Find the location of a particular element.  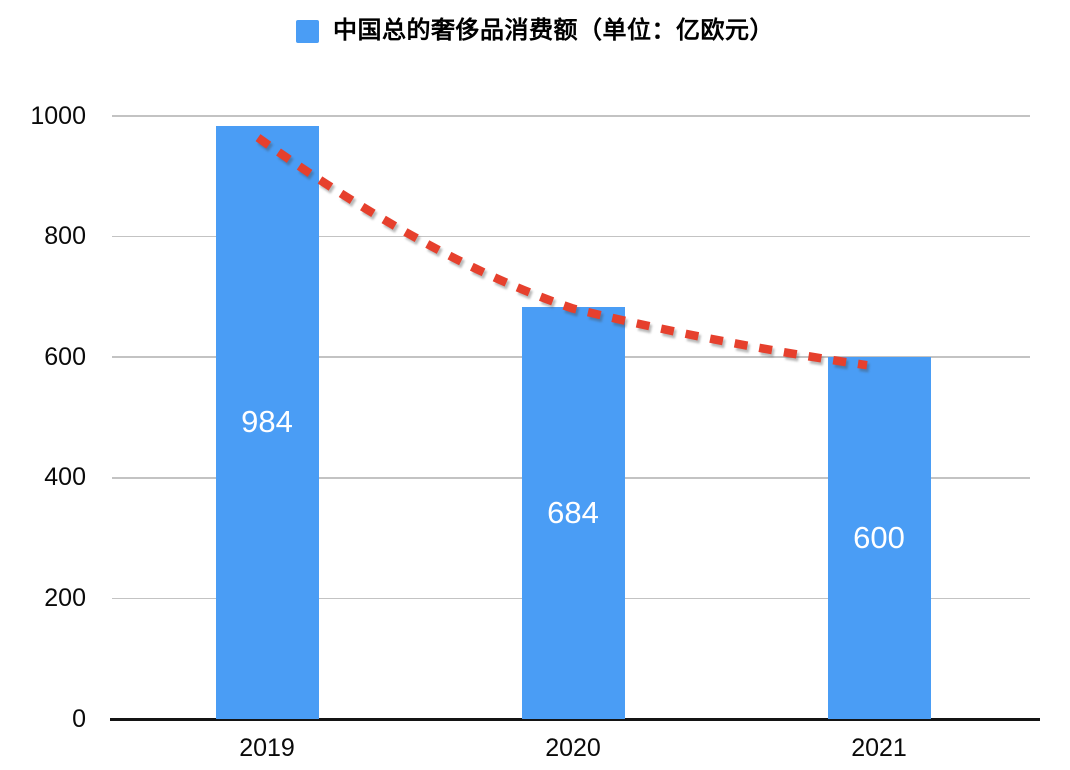

y-axis-tick-800: 800 is located at coordinates (65, 236).